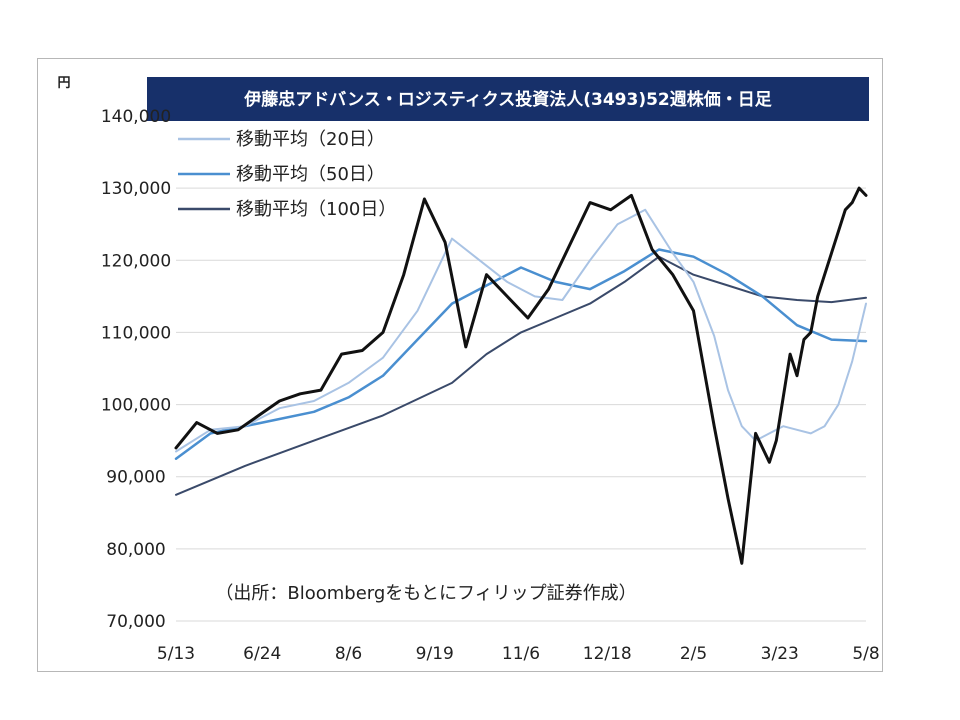 This screenshot has width=960, height=720. Describe the element at coordinates (310, 174) in the screenshot. I see `legend-label: 移動平均（50日）` at that location.